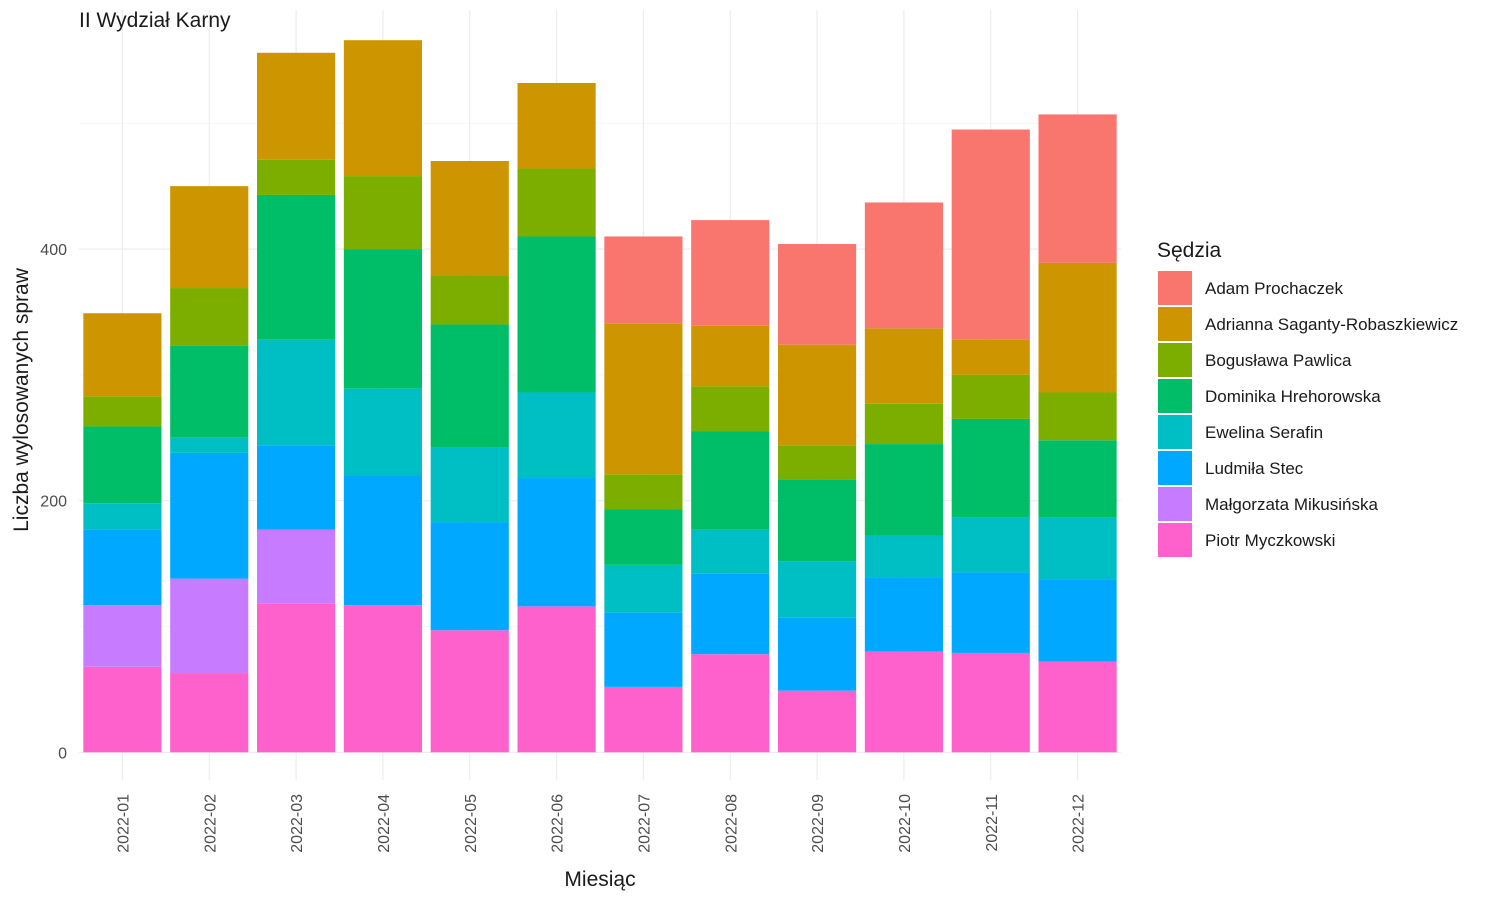 This screenshot has width=1500, height=900. I want to click on legend-title: Sędzia, so click(1189, 250).